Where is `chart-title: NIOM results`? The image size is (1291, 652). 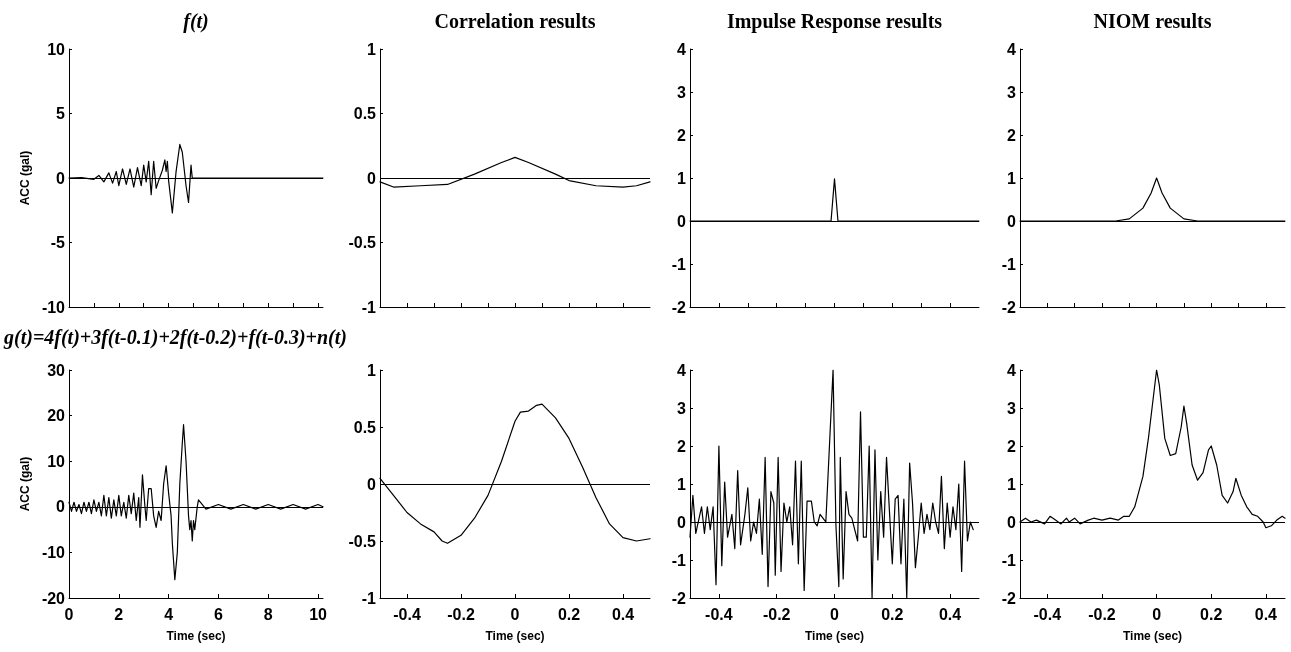 chart-title: NIOM results is located at coordinates (1152, 21).